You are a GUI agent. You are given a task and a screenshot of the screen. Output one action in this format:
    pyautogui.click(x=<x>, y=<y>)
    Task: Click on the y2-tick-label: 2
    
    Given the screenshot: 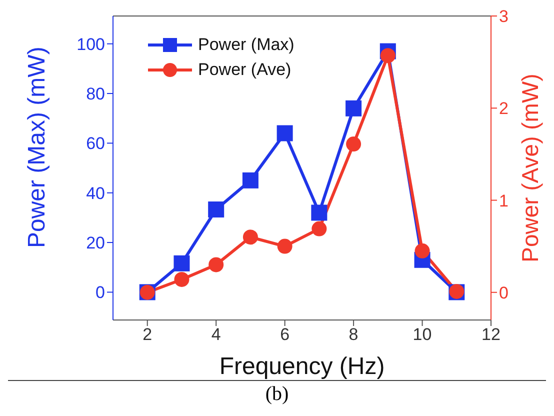 What is the action you would take?
    pyautogui.click(x=503, y=108)
    